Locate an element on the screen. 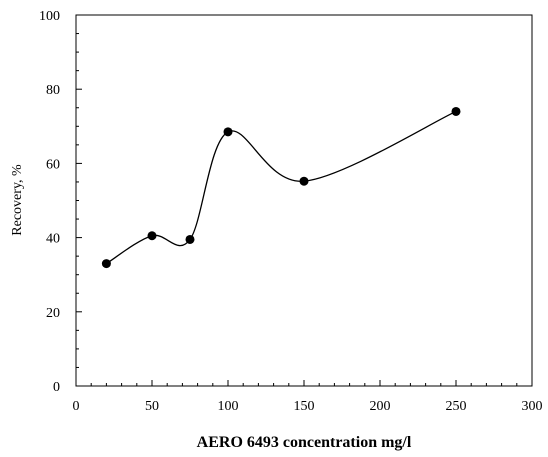 This screenshot has width=548, height=457. x-tick-label: 100 is located at coordinates (228, 406).